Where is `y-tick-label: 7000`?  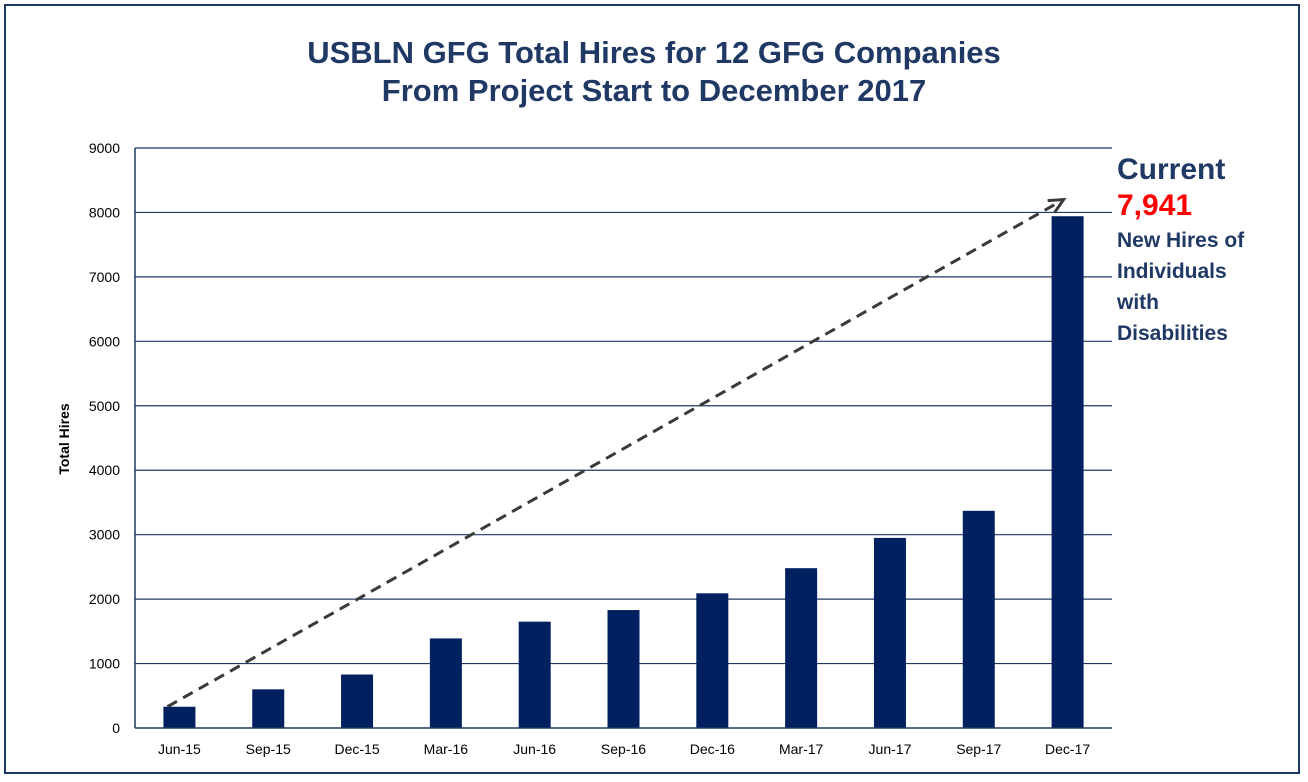 y-tick-label: 7000 is located at coordinates (104, 277).